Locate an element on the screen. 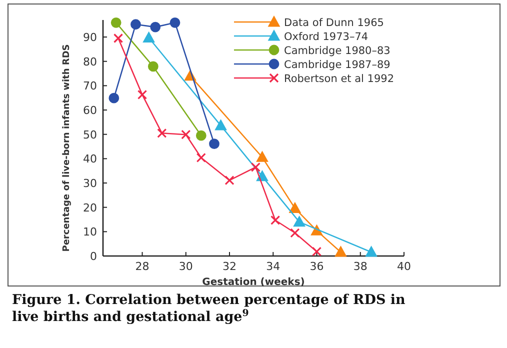  y-tick-label: 40 is located at coordinates (90, 159).